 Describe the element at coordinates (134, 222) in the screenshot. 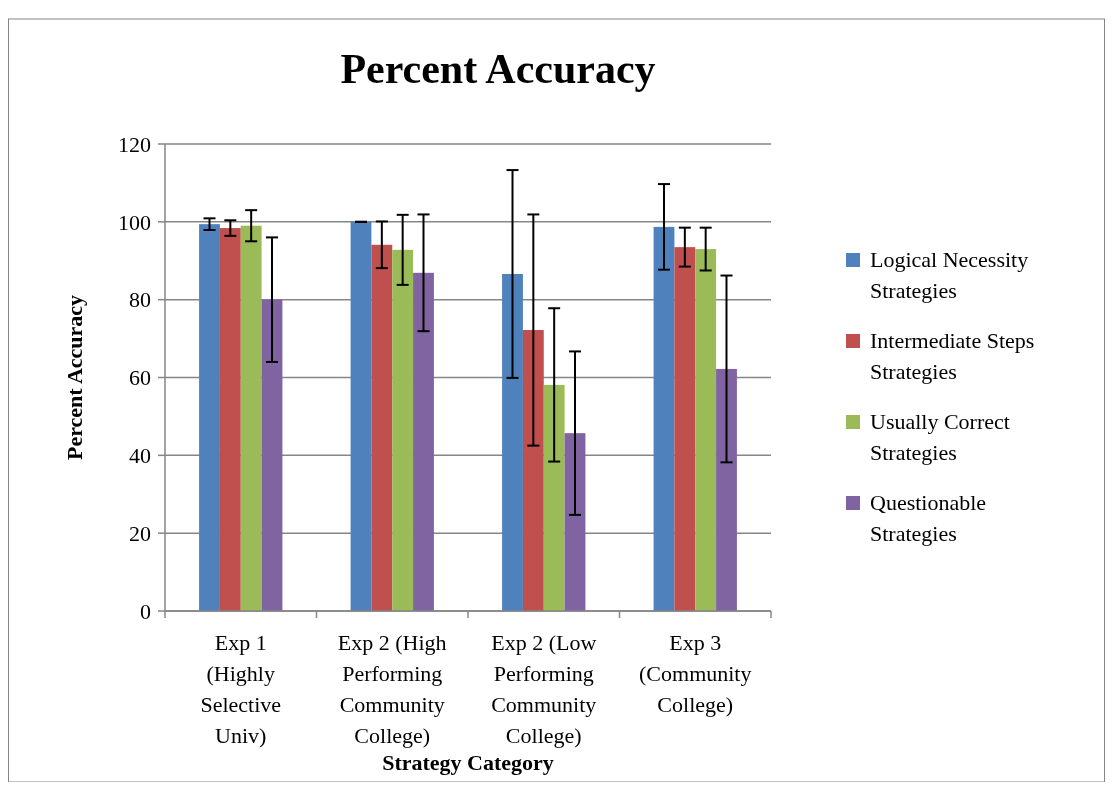

I see `y-tick-label: 100` at that location.